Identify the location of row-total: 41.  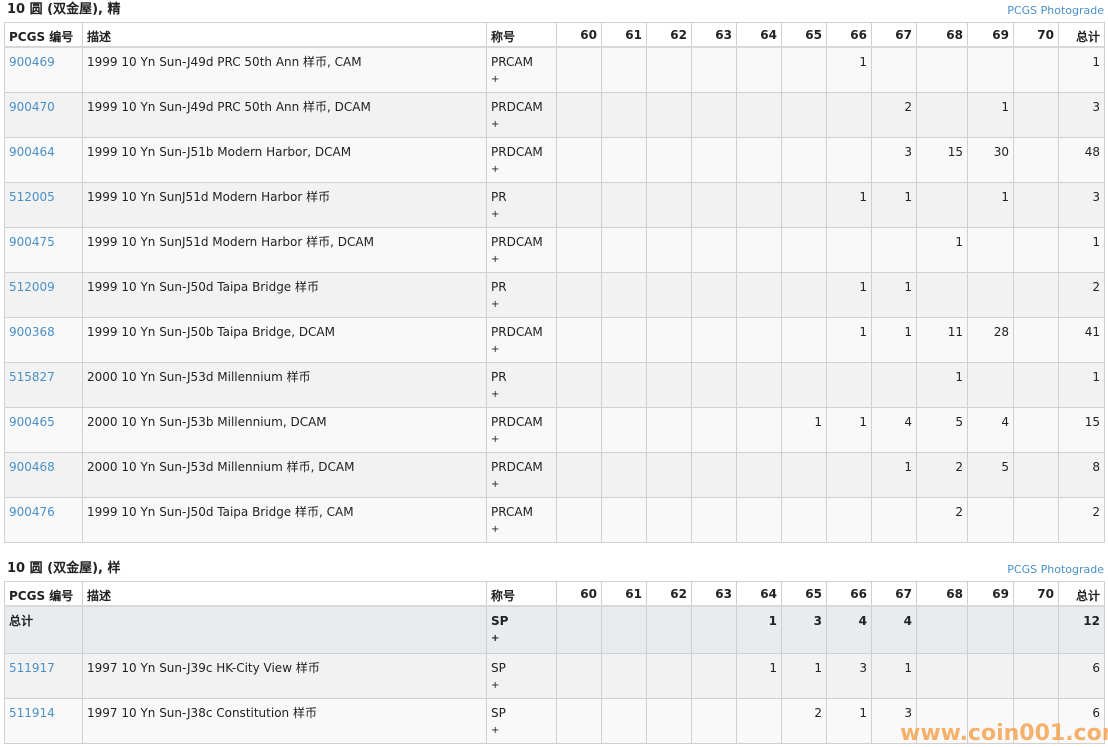
(1081, 340).